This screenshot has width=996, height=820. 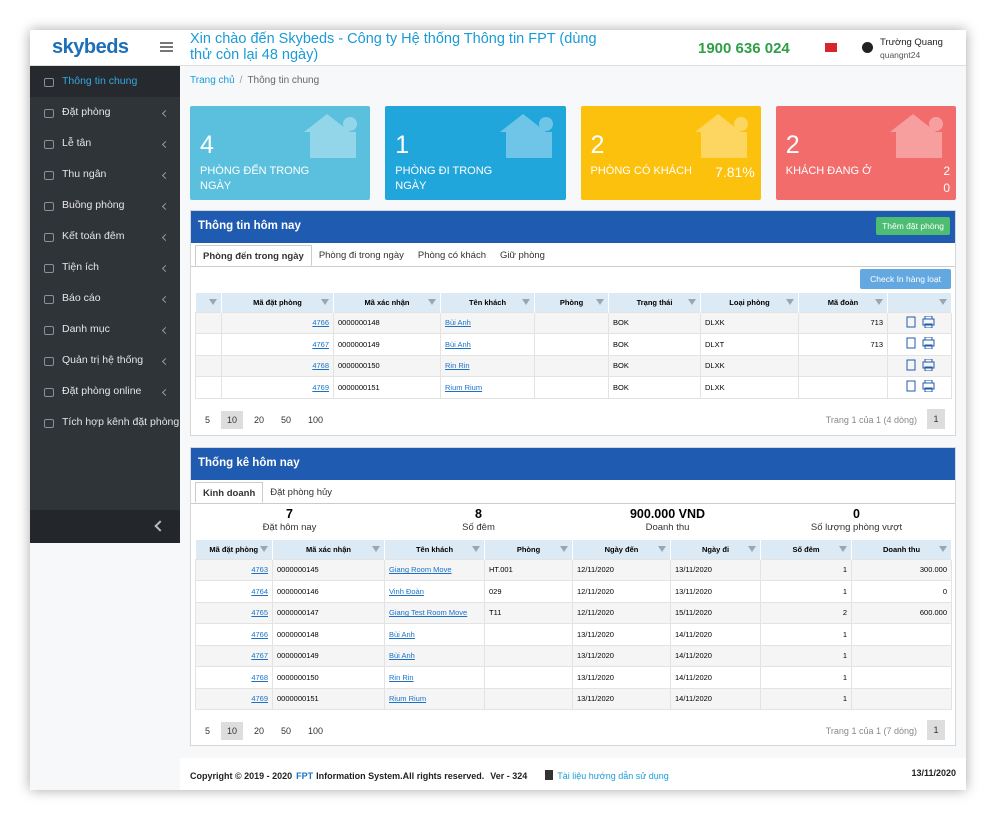 I want to click on sidebar-item: Đặt phòng, so click(x=105, y=112).